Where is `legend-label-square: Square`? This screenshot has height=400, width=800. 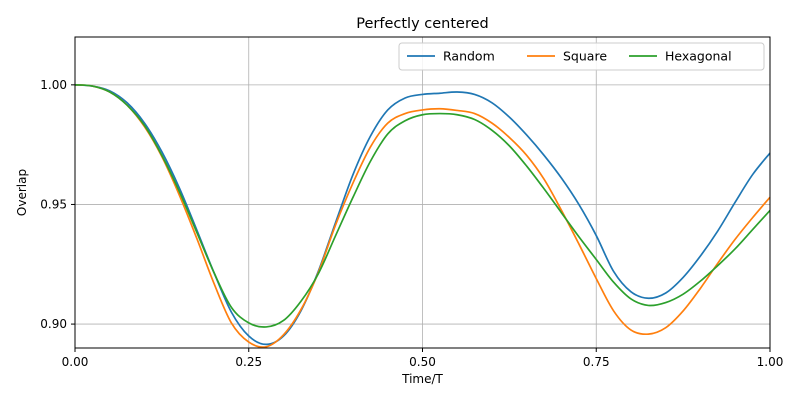
legend-label-square: Square is located at coordinates (585, 56).